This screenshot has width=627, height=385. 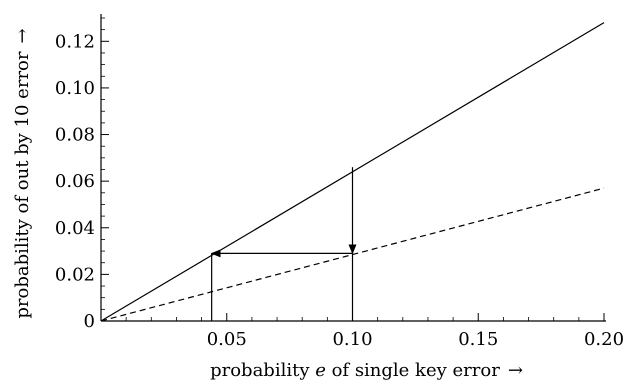 I want to click on annotations-group, so click(x=283, y=244).